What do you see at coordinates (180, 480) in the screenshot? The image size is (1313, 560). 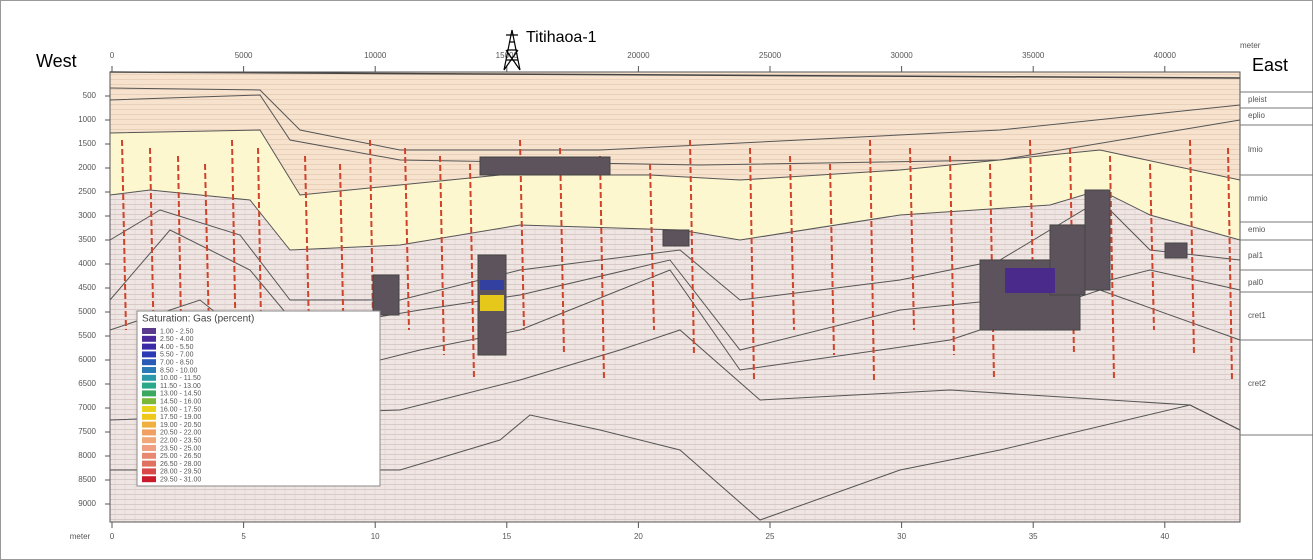 I see `legend-entry: 29.50 - 31.00` at bounding box center [180, 480].